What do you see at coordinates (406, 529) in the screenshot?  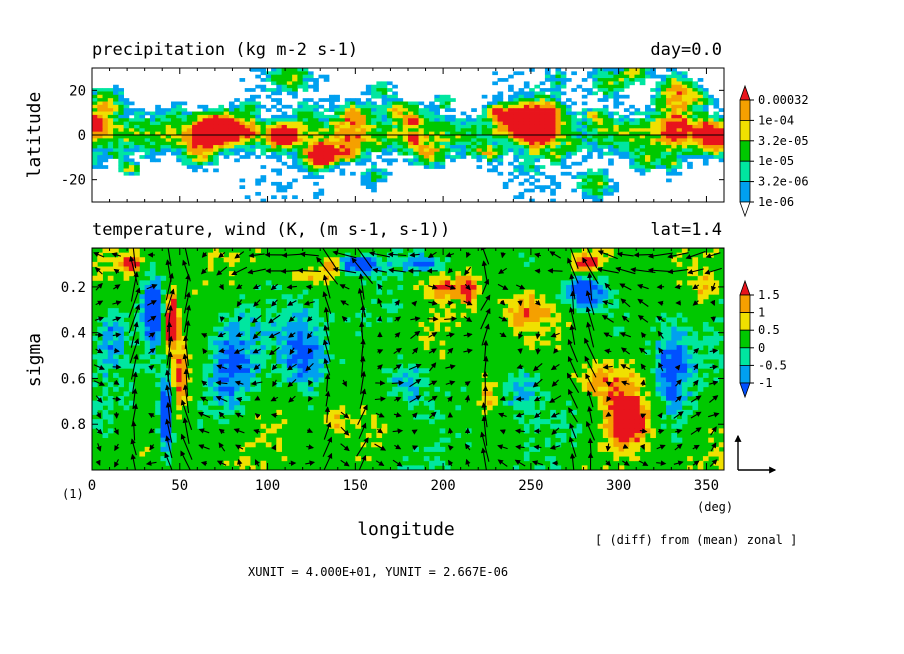 I see `temp-xlabel: longitude` at bounding box center [406, 529].